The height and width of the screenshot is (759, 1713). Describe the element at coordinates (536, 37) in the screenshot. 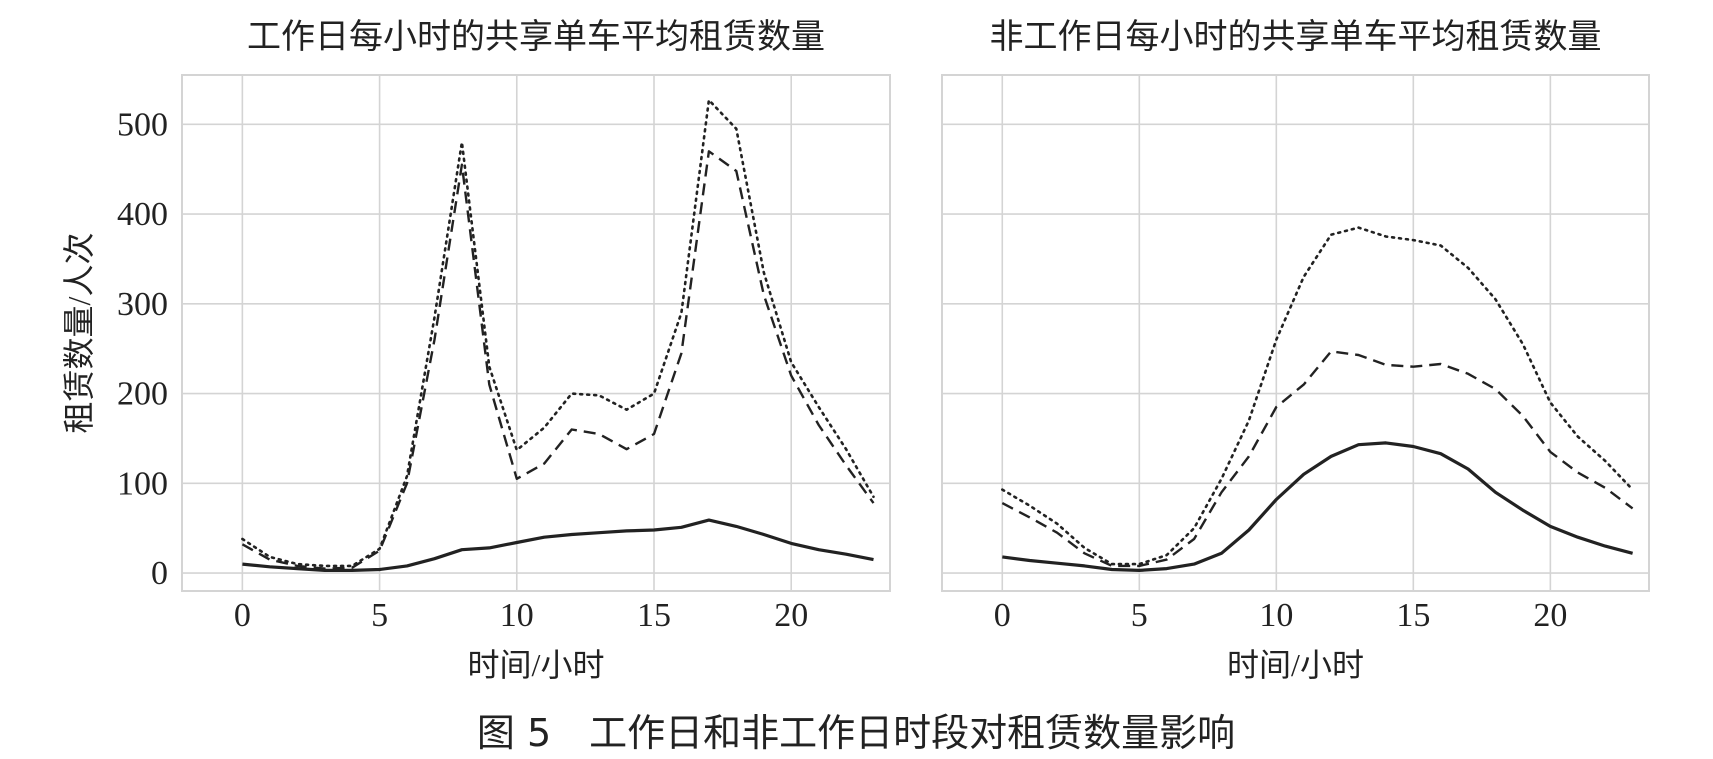

I see `chart-title: 工作日每小时的共享单车平均租赁数量` at that location.